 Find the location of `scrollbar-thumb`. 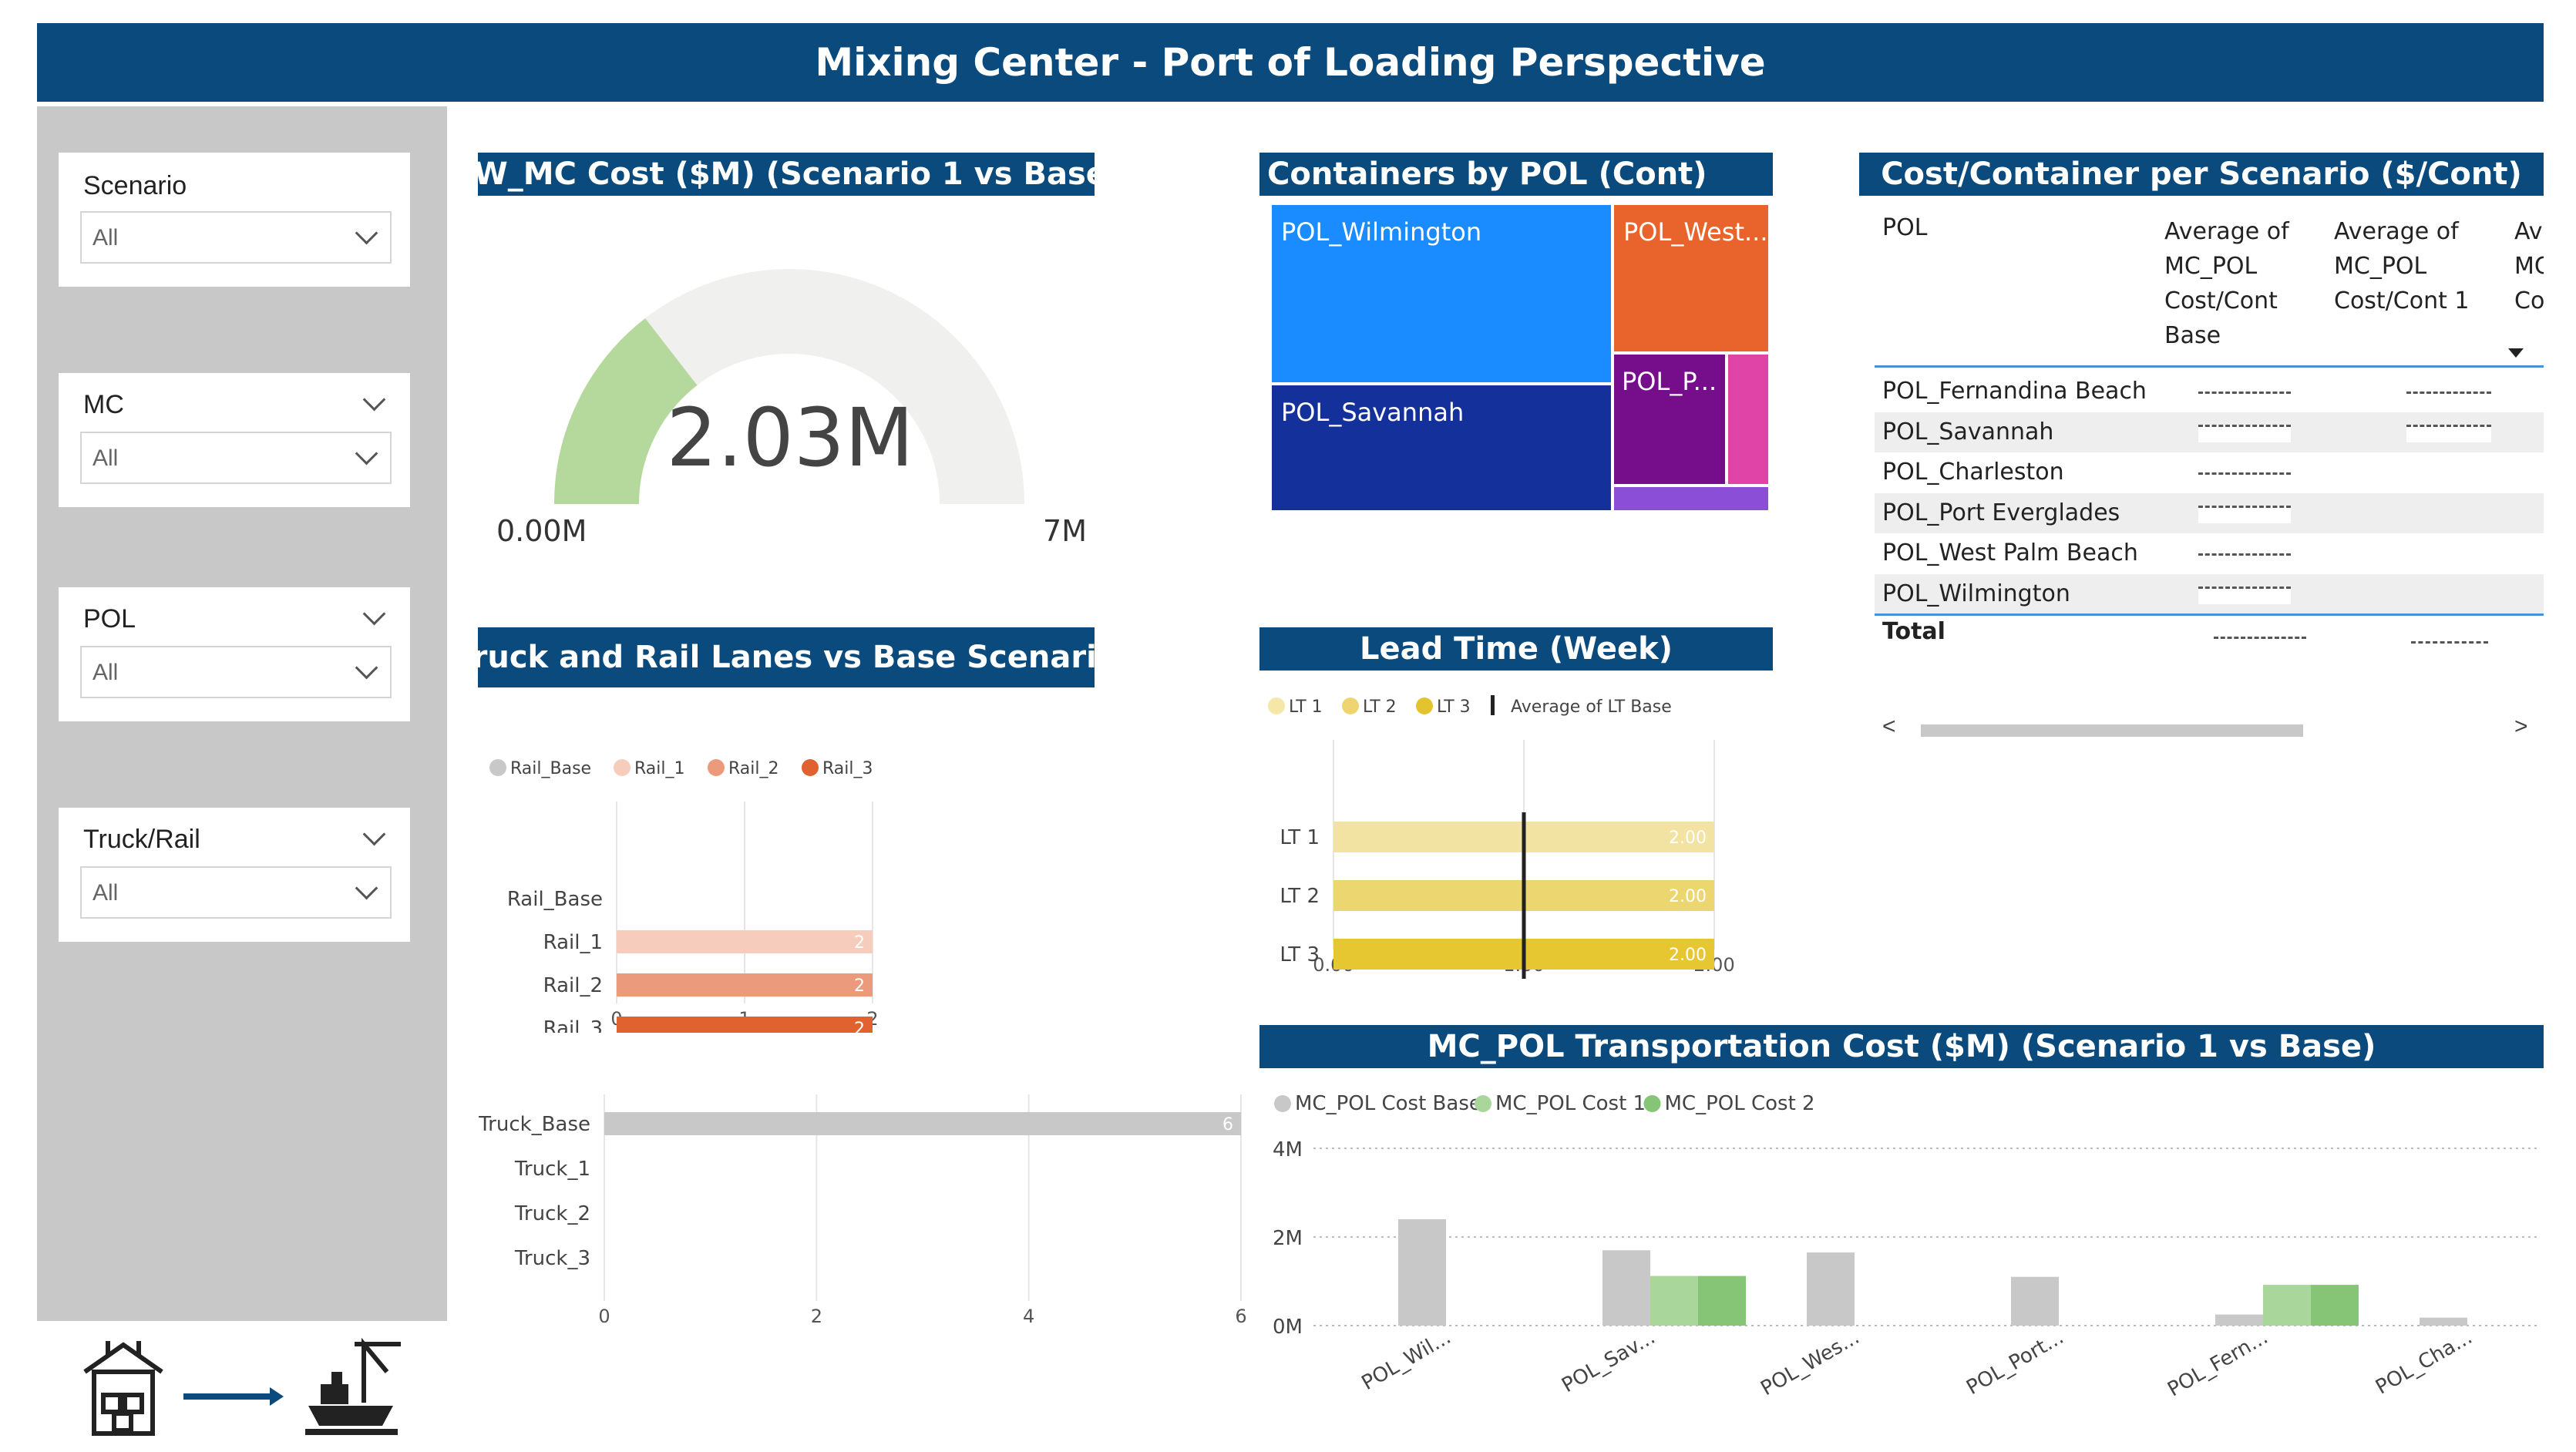

scrollbar-thumb is located at coordinates (2112, 730).